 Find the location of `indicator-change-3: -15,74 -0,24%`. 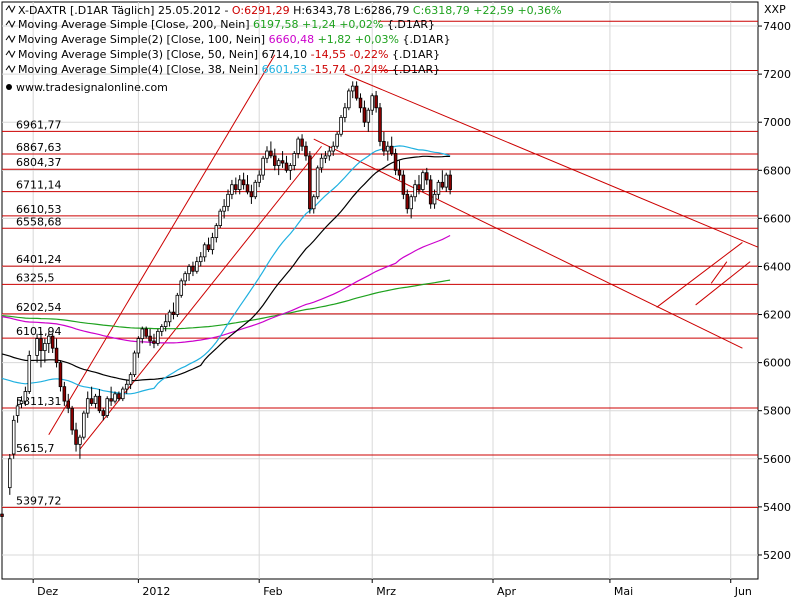

indicator-change-3: -15,74 -0,24% is located at coordinates (347, 69).